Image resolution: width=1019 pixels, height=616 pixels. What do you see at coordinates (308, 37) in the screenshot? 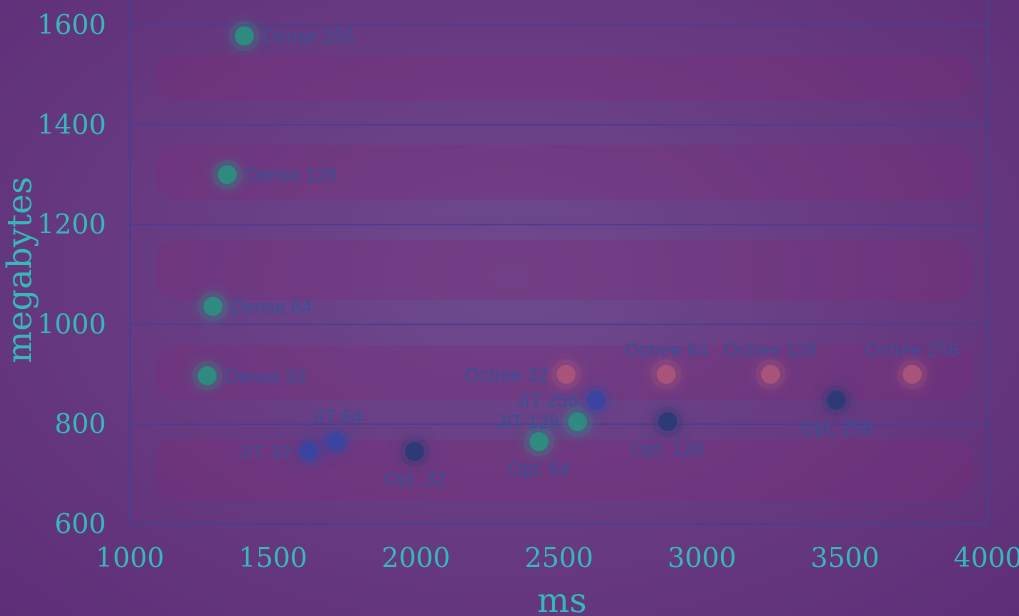
I see `point-label: Dense 256` at bounding box center [308, 37].